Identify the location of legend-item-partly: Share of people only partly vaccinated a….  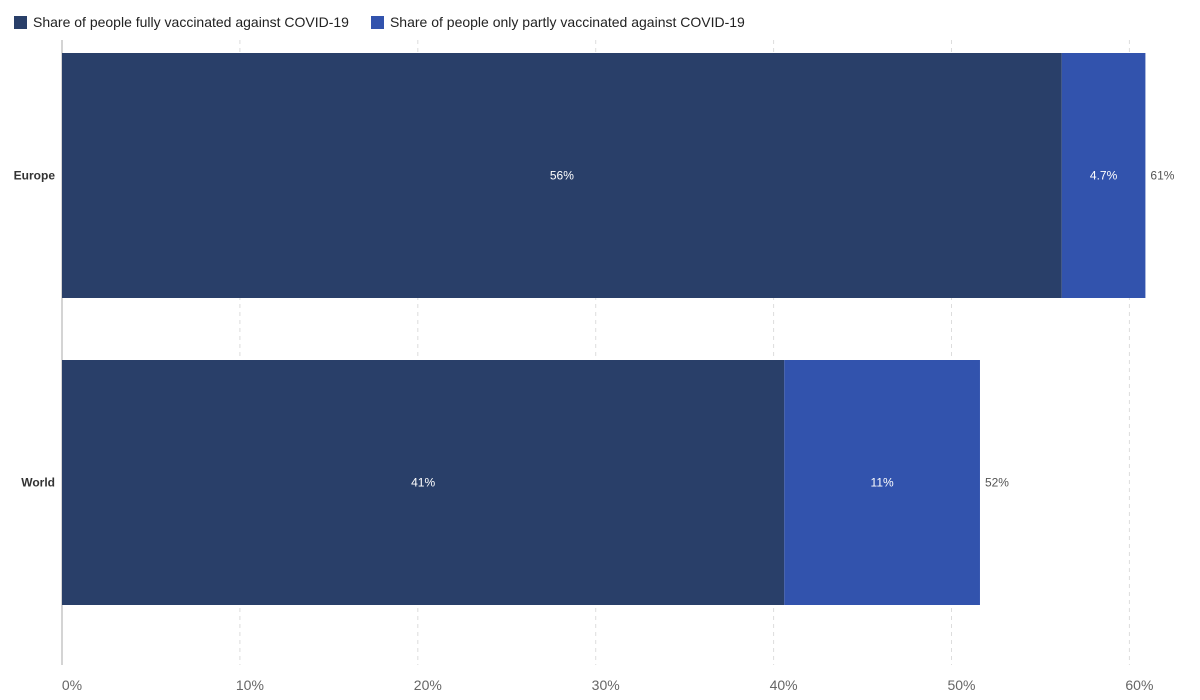
(557, 22).